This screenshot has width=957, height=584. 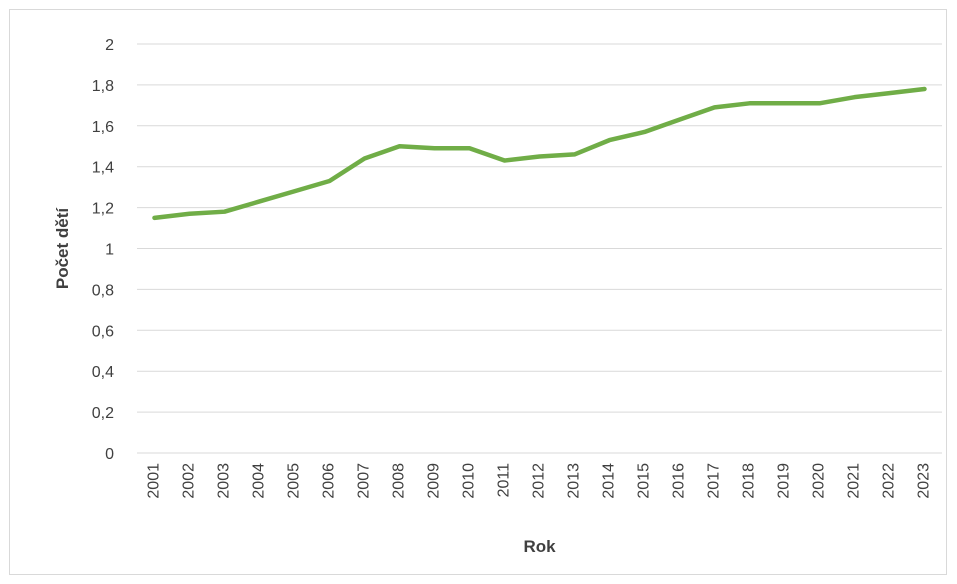 I want to click on x-tick-label: 2014, so click(x=609, y=481).